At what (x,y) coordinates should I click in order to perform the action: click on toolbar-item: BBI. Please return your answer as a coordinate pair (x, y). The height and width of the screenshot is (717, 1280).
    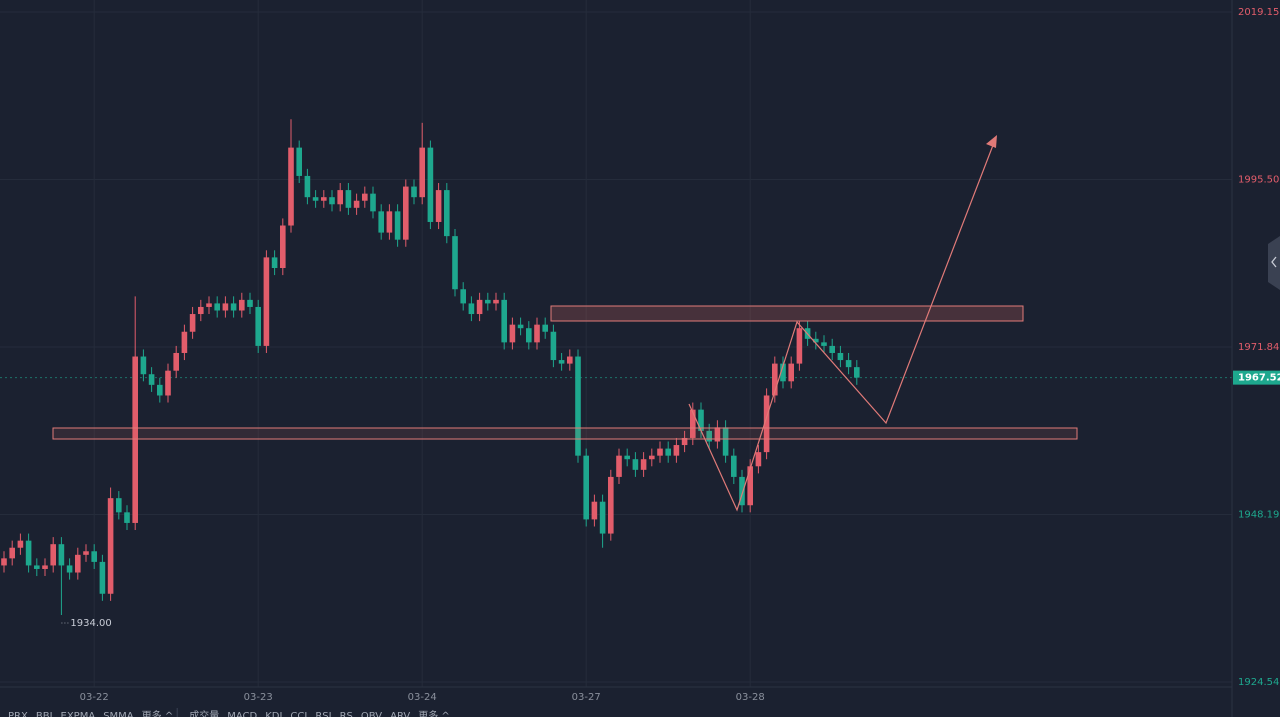
    Looking at the image, I should click on (44, 714).